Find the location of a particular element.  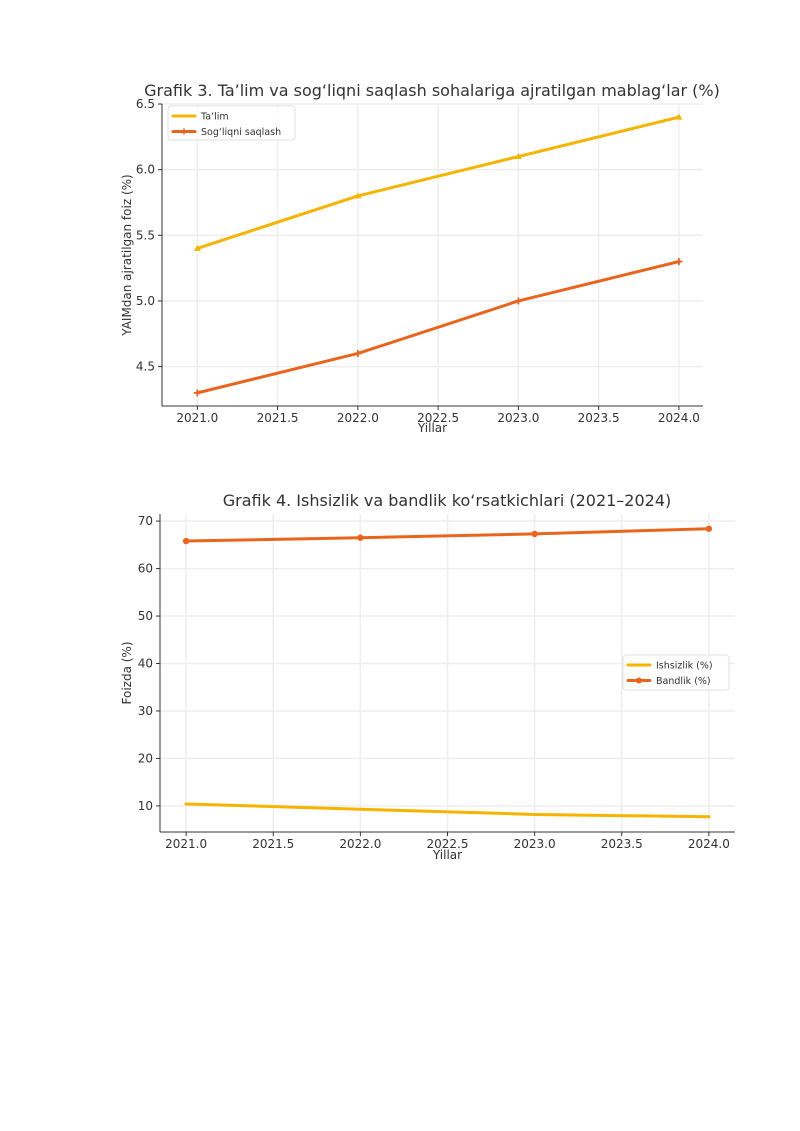

y-tick-label: 6.5 is located at coordinates (145, 104).